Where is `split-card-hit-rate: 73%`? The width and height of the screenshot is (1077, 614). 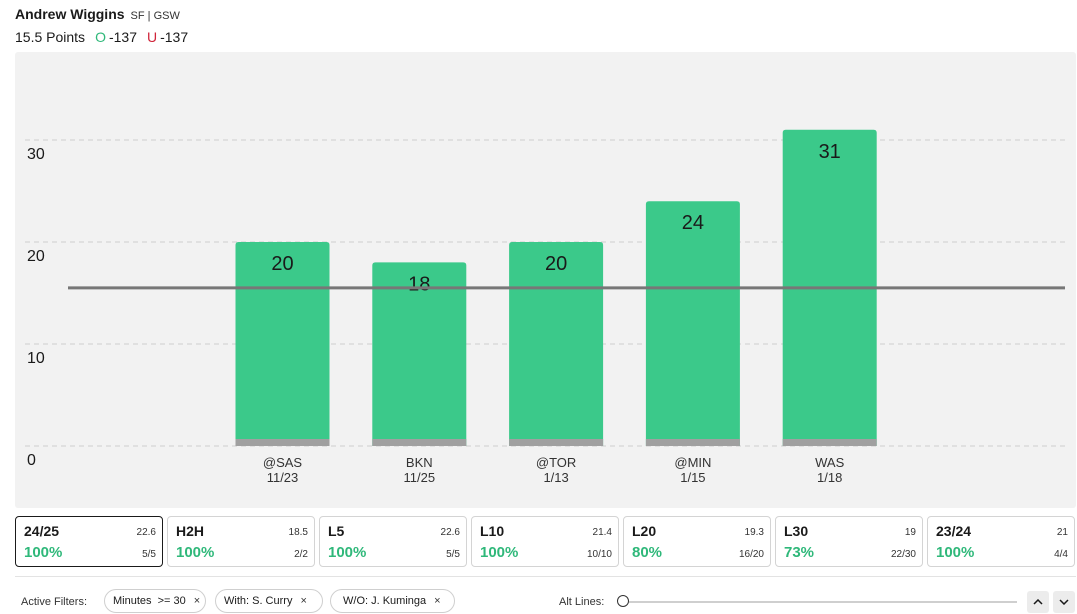
split-card-hit-rate: 73% is located at coordinates (799, 552).